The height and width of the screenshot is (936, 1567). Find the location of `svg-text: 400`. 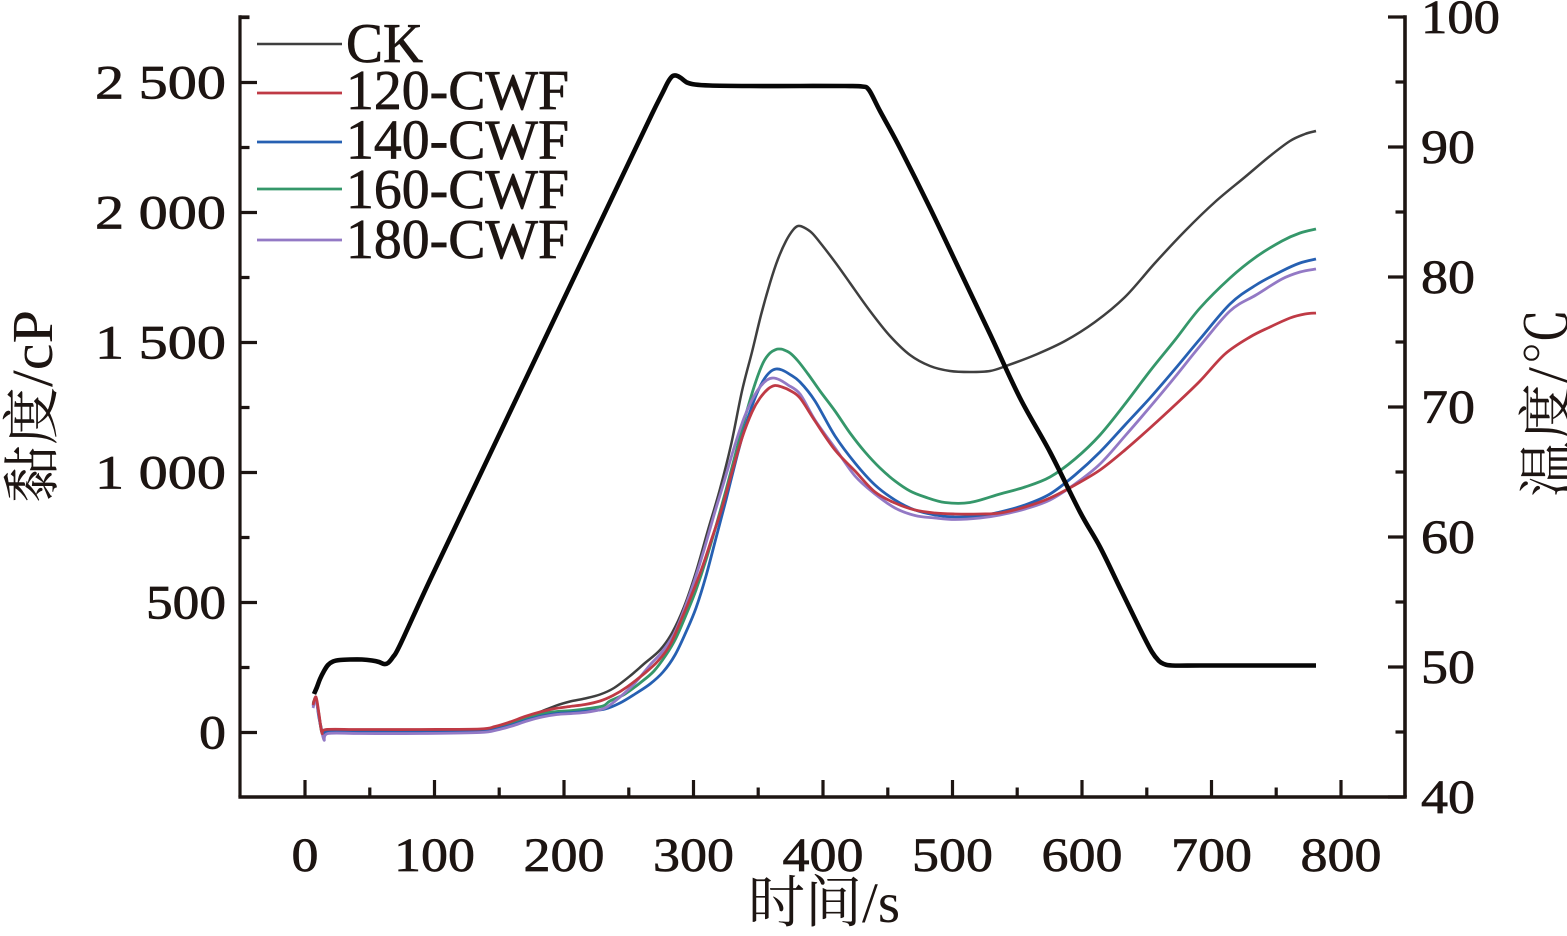

svg-text: 400 is located at coordinates (823, 855).